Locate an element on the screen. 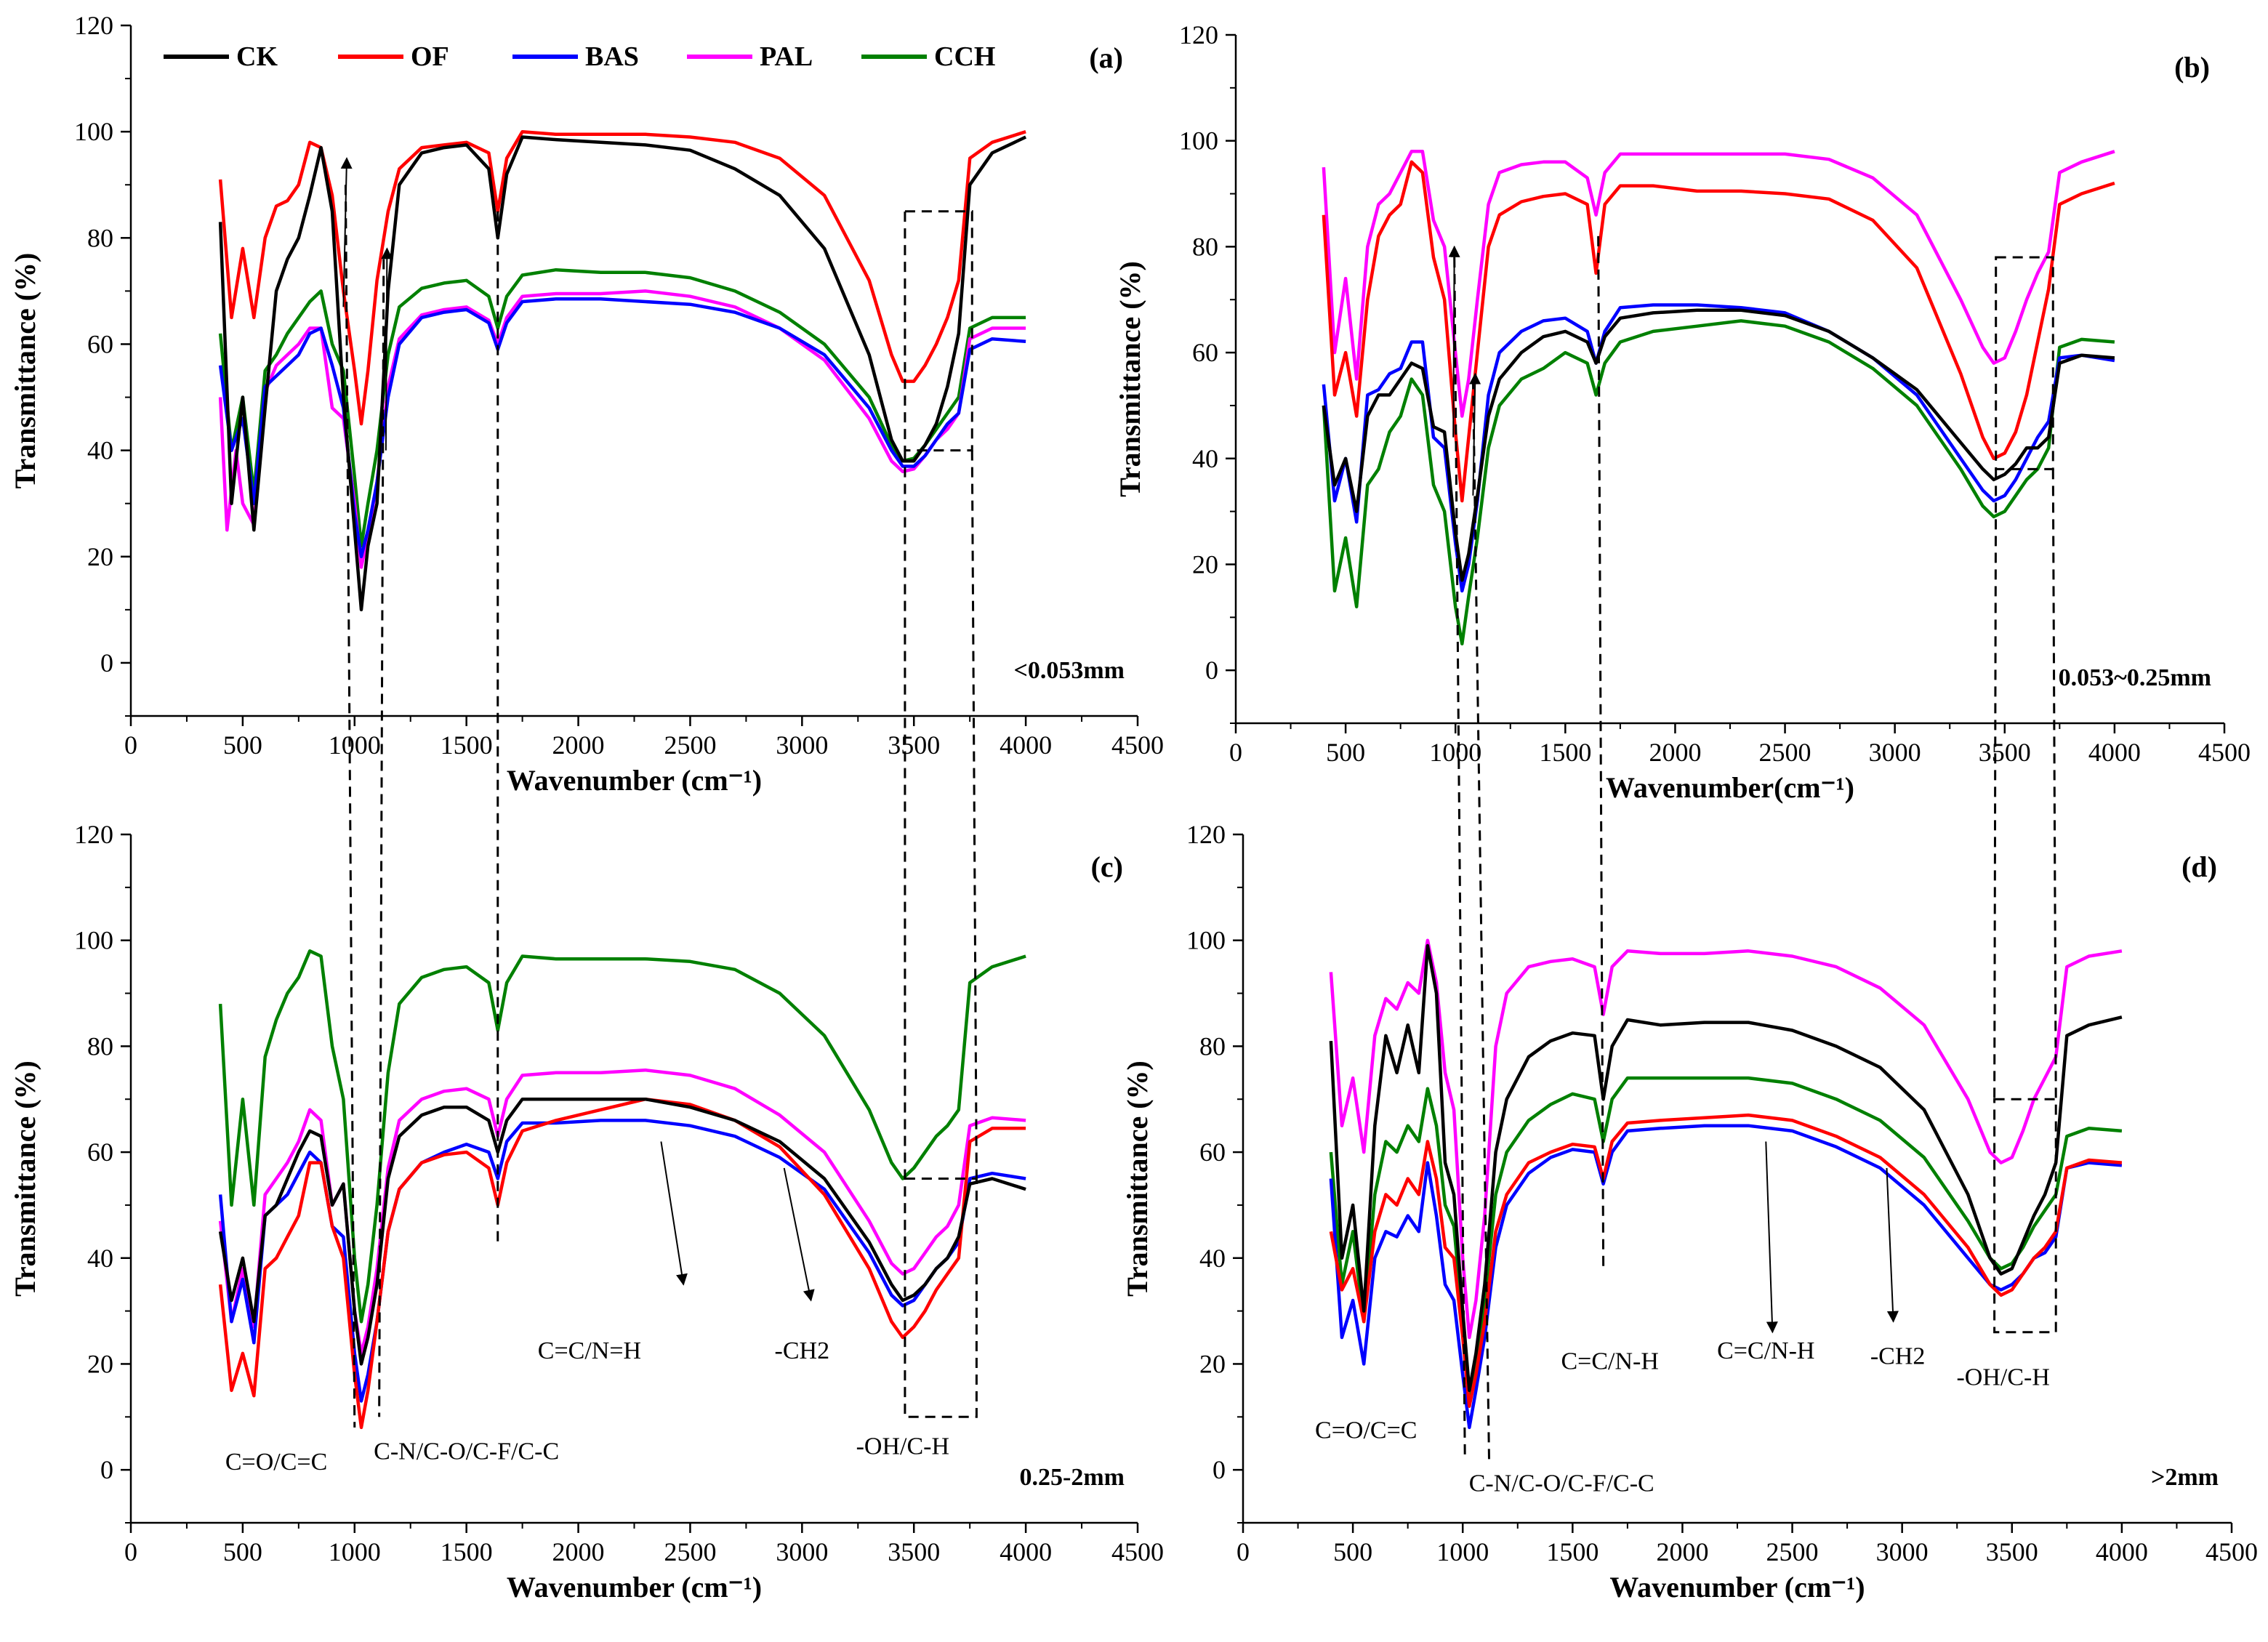  size-label: 0.25-2mm is located at coordinates (1072, 1477).